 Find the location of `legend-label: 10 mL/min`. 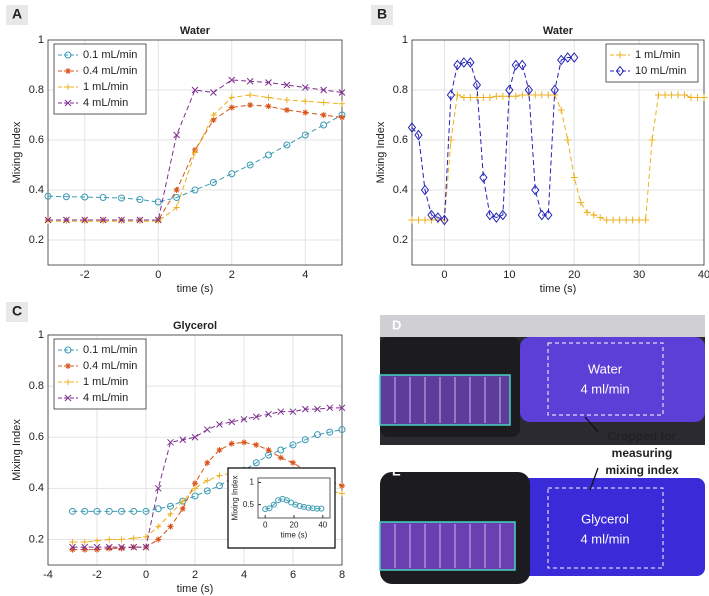

legend-label: 10 mL/min is located at coordinates (660, 71).